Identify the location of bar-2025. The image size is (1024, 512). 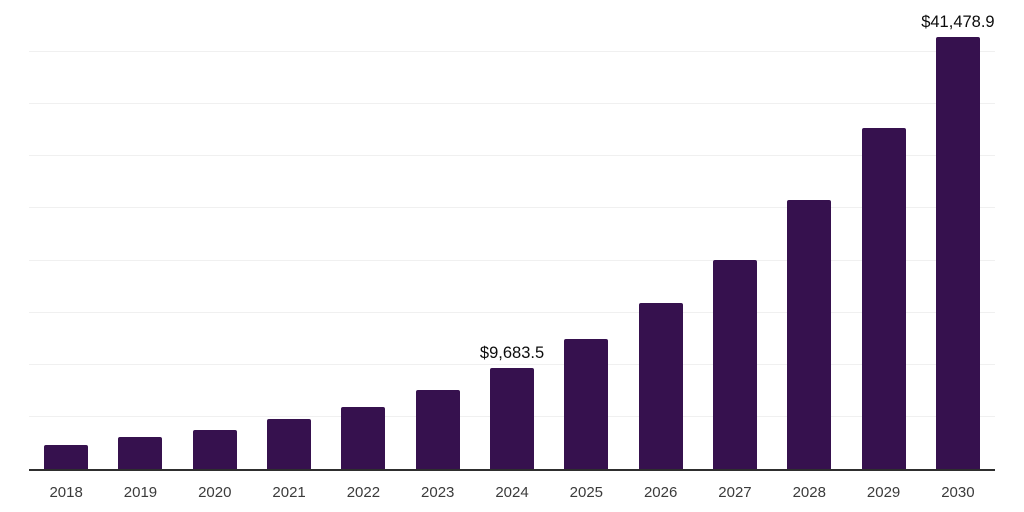
(586, 404).